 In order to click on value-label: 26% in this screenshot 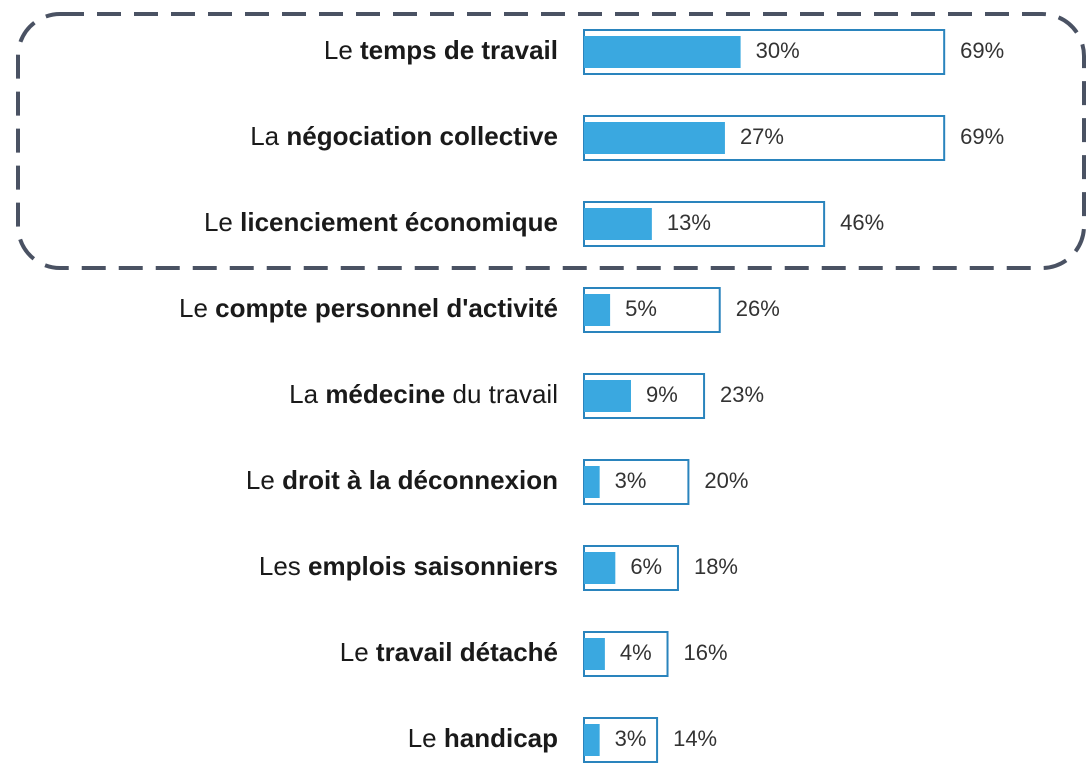, I will do `click(758, 308)`.